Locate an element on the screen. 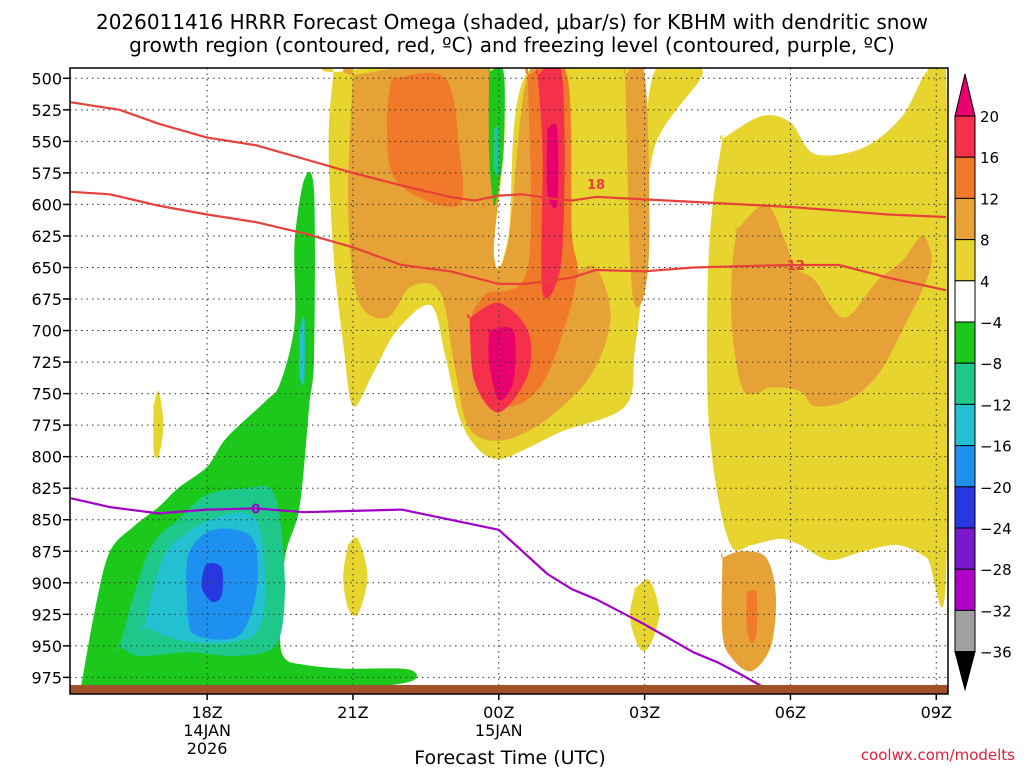 The image size is (1024, 768). colorbar-label-10: −24 is located at coordinates (996, 529).